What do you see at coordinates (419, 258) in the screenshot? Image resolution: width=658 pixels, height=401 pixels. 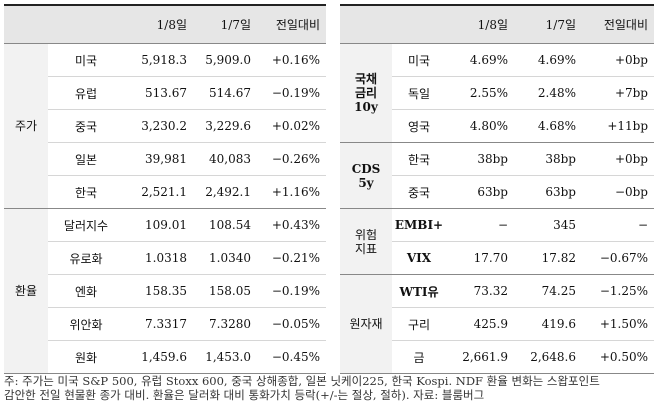 I see `row-name: VIX` at bounding box center [419, 258].